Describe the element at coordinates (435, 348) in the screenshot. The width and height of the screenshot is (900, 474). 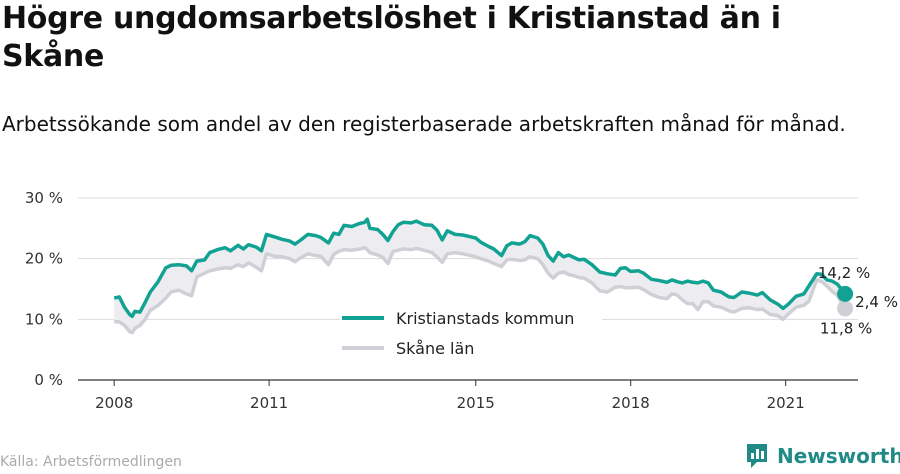
I see `legend-label-skane-lan: Skåne län` at that location.